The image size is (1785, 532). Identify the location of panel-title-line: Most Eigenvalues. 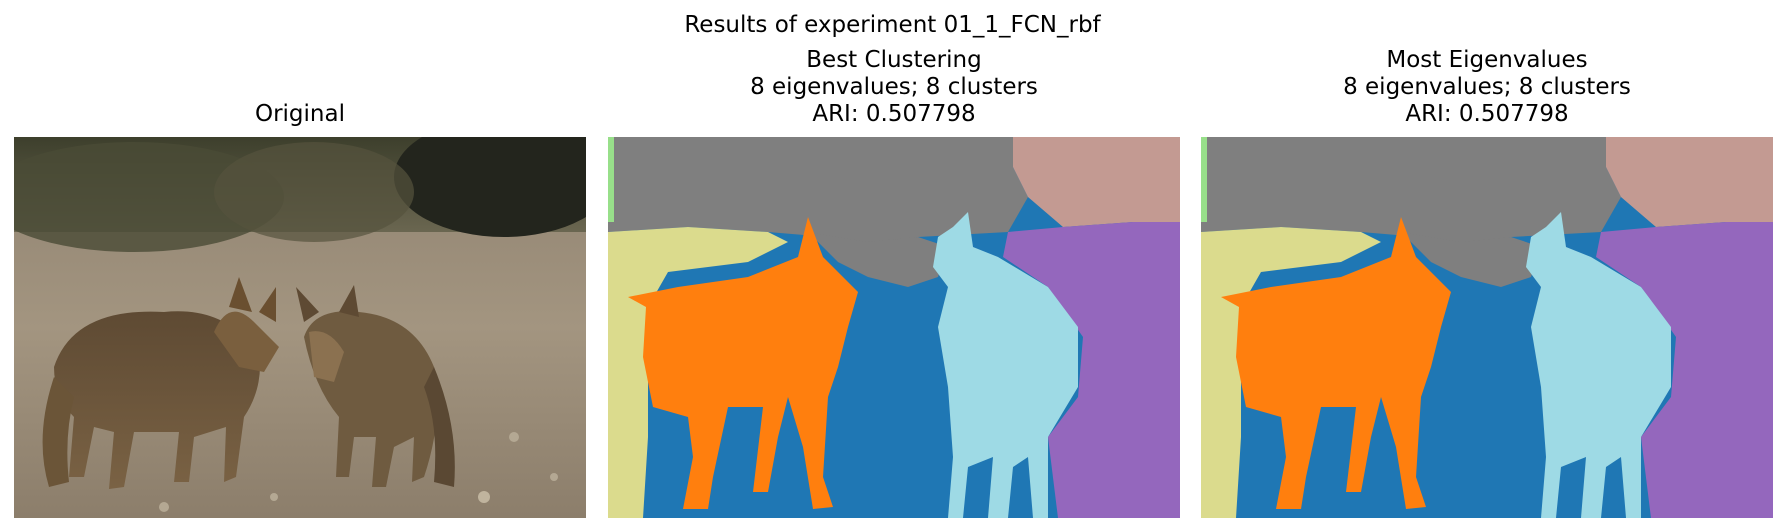
(1487, 60).